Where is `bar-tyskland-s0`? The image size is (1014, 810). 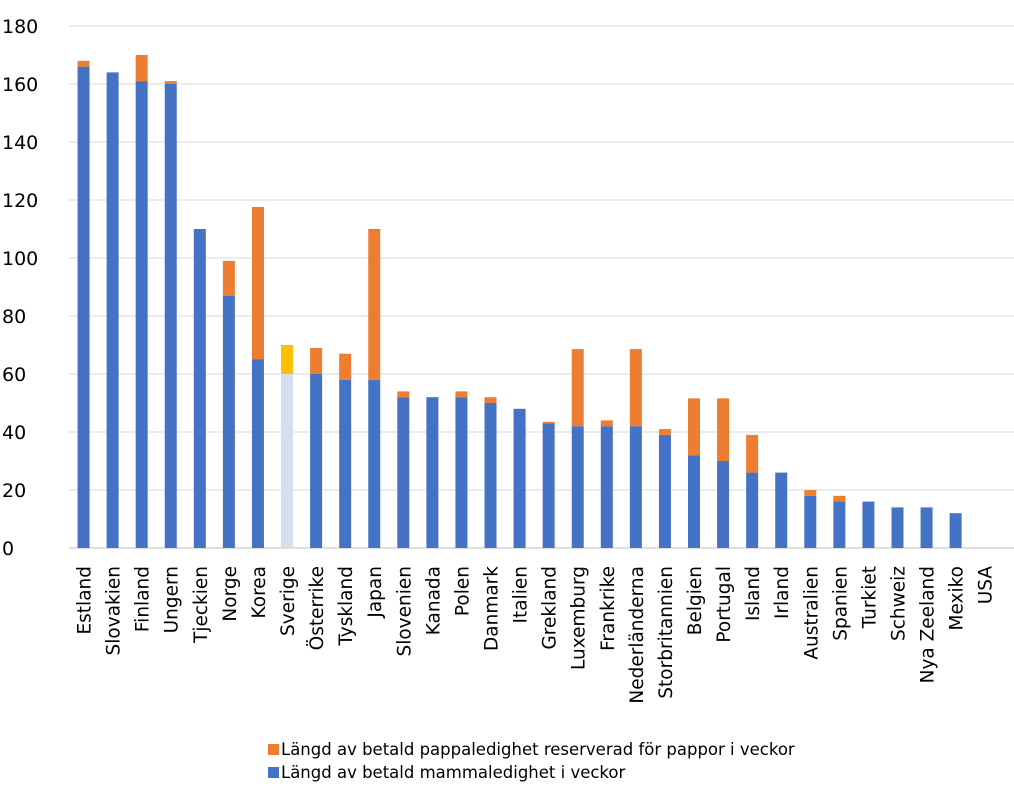 bar-tyskland-s0 is located at coordinates (345, 463).